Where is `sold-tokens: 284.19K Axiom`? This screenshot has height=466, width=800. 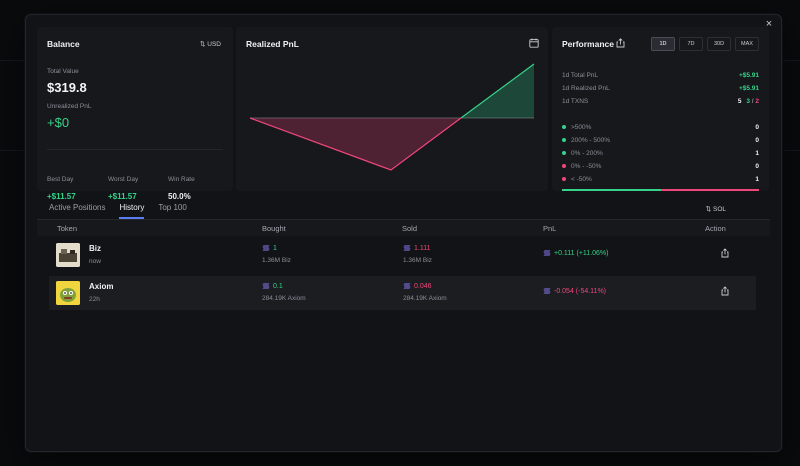
sold-tokens: 284.19K Axiom is located at coordinates (425, 298).